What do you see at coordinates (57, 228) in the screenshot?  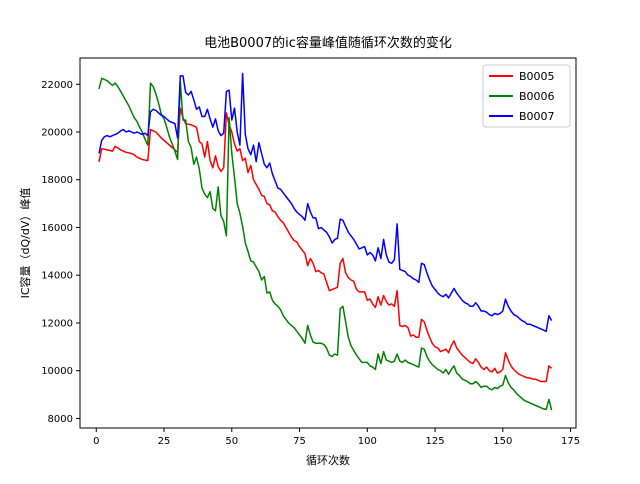 I see `y-tick-label: 16000` at bounding box center [57, 228].